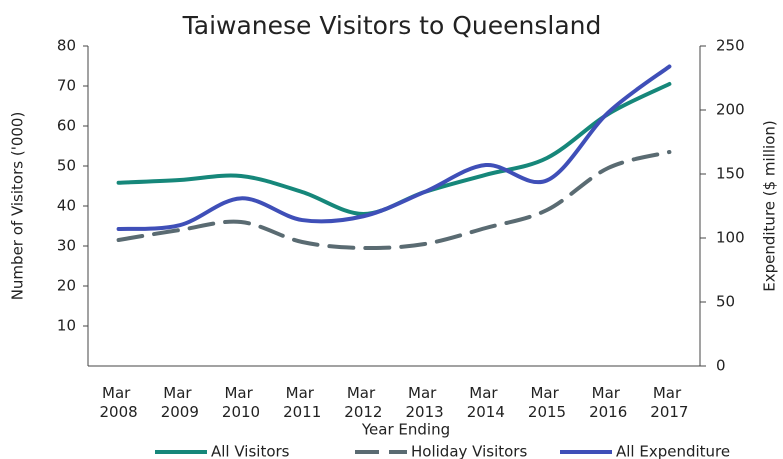  What do you see at coordinates (392, 25) in the screenshot?
I see `chart-title: Taiwanese Visitors to Queensland` at bounding box center [392, 25].